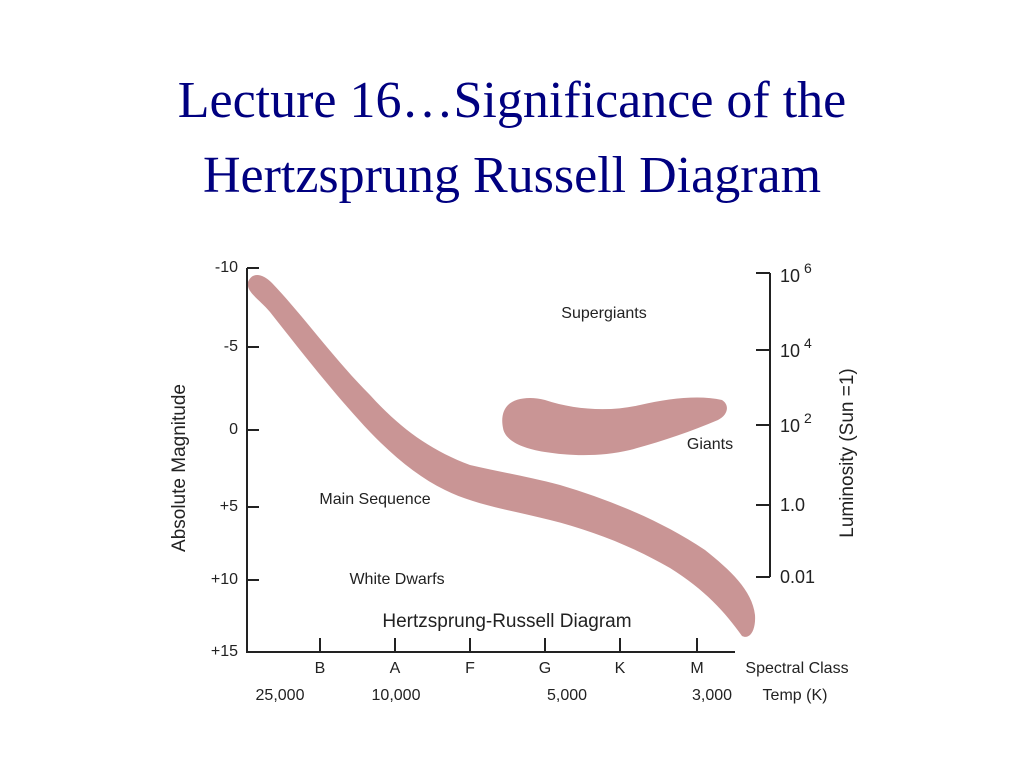 This screenshot has height=768, width=1024. What do you see at coordinates (712, 695) in the screenshot?
I see `temperature-value: 3,000` at bounding box center [712, 695].